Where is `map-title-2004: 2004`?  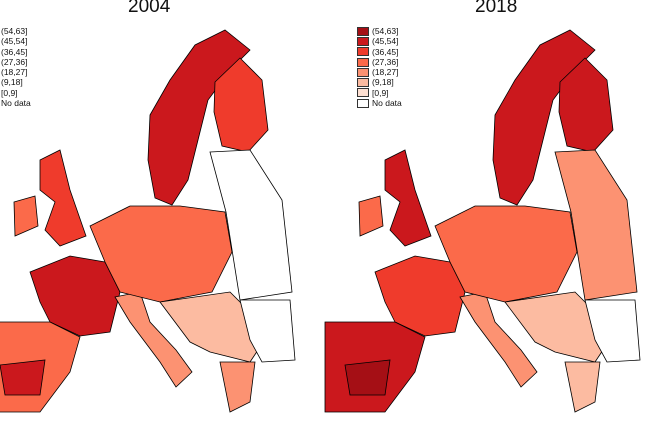 map-title-2004: 2004 is located at coordinates (149, 8).